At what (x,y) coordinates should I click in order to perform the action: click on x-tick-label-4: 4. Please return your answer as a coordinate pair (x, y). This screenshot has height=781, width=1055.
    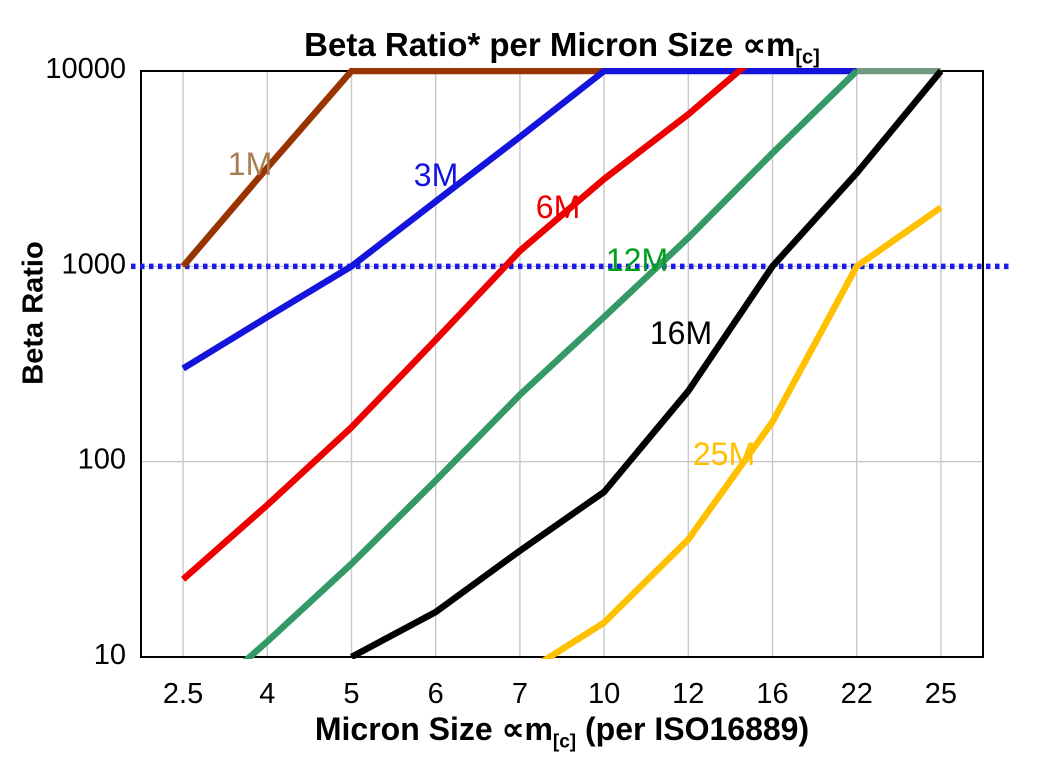
    Looking at the image, I should click on (267, 694).